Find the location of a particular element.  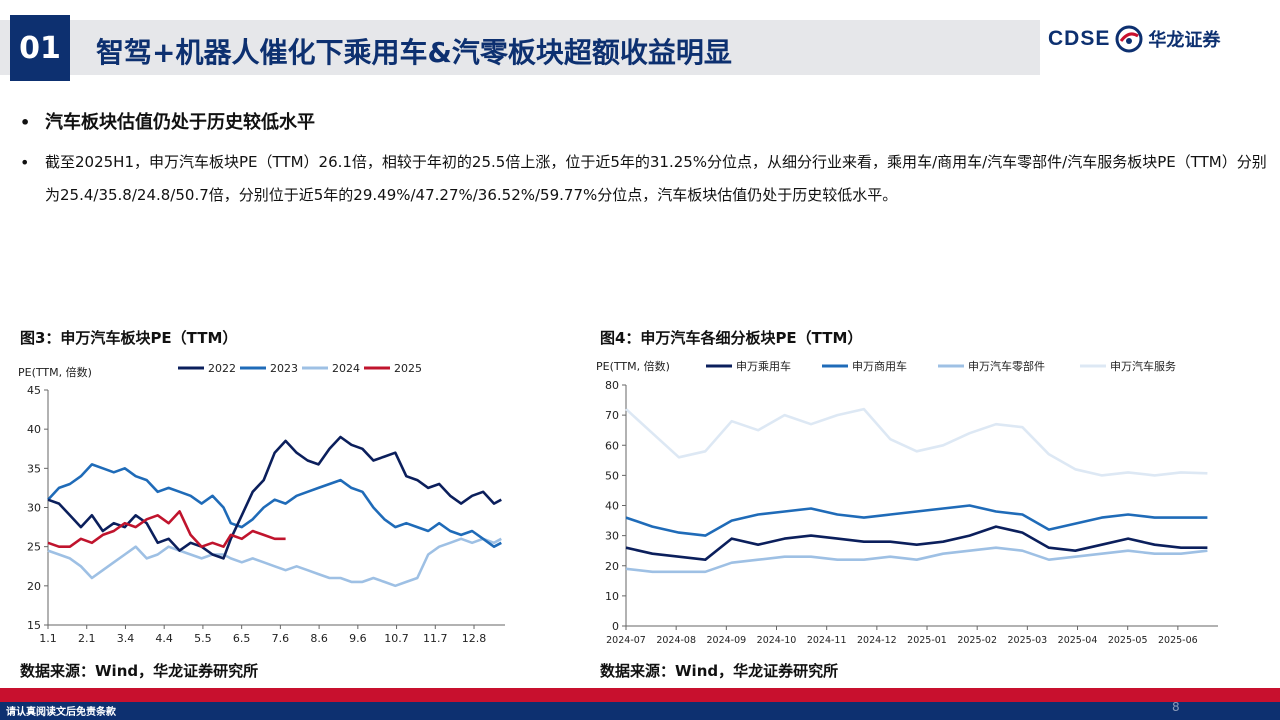

legend-label-3: 2024 is located at coordinates (346, 368).